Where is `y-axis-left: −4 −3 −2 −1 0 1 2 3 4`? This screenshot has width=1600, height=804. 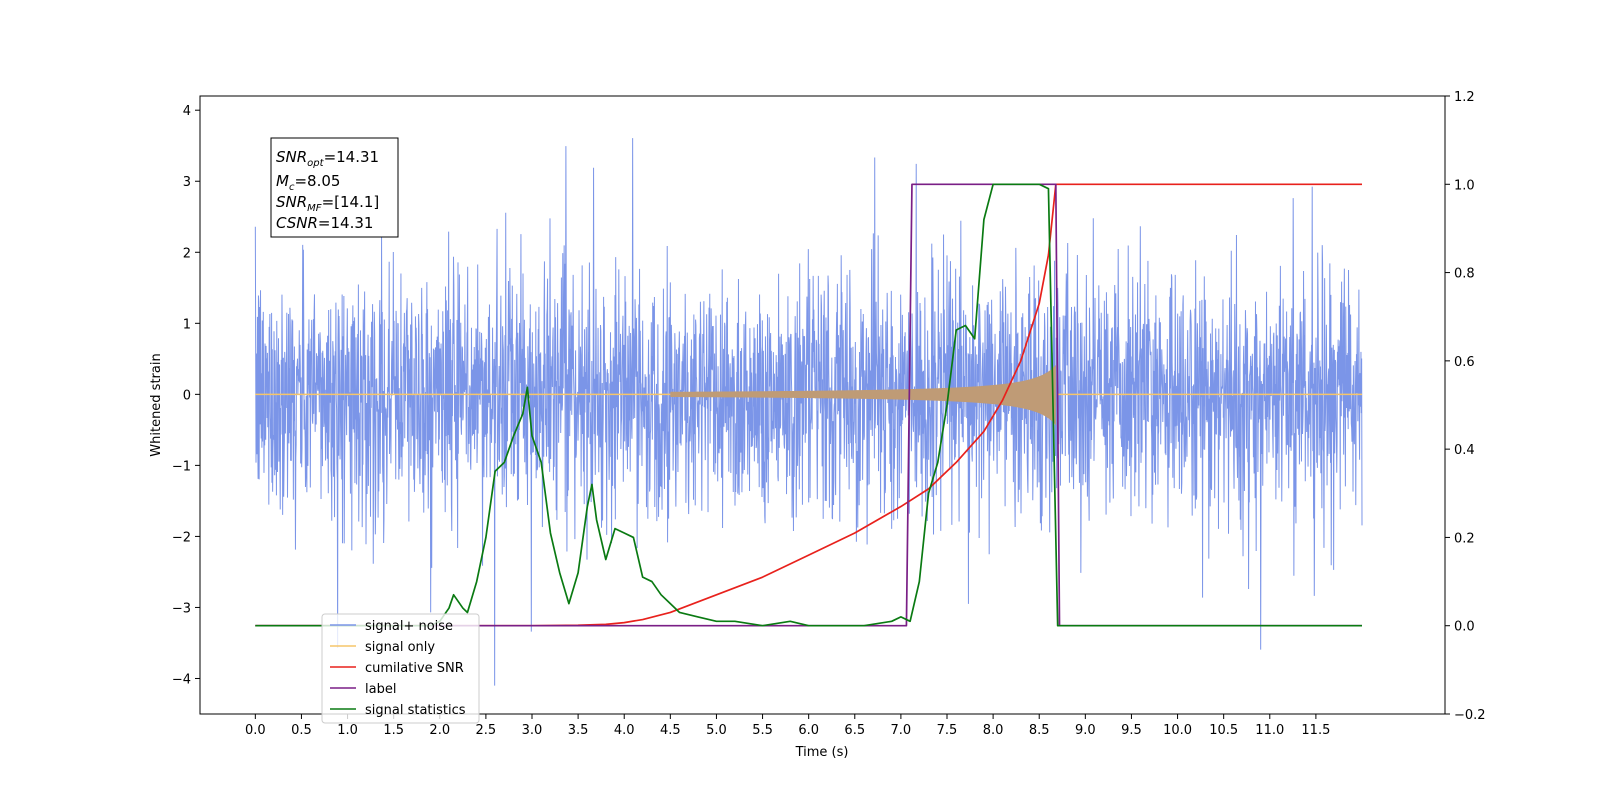
y-axis-left: −4 −3 −2 −1 0 1 2 3 4 is located at coordinates (186, 395).